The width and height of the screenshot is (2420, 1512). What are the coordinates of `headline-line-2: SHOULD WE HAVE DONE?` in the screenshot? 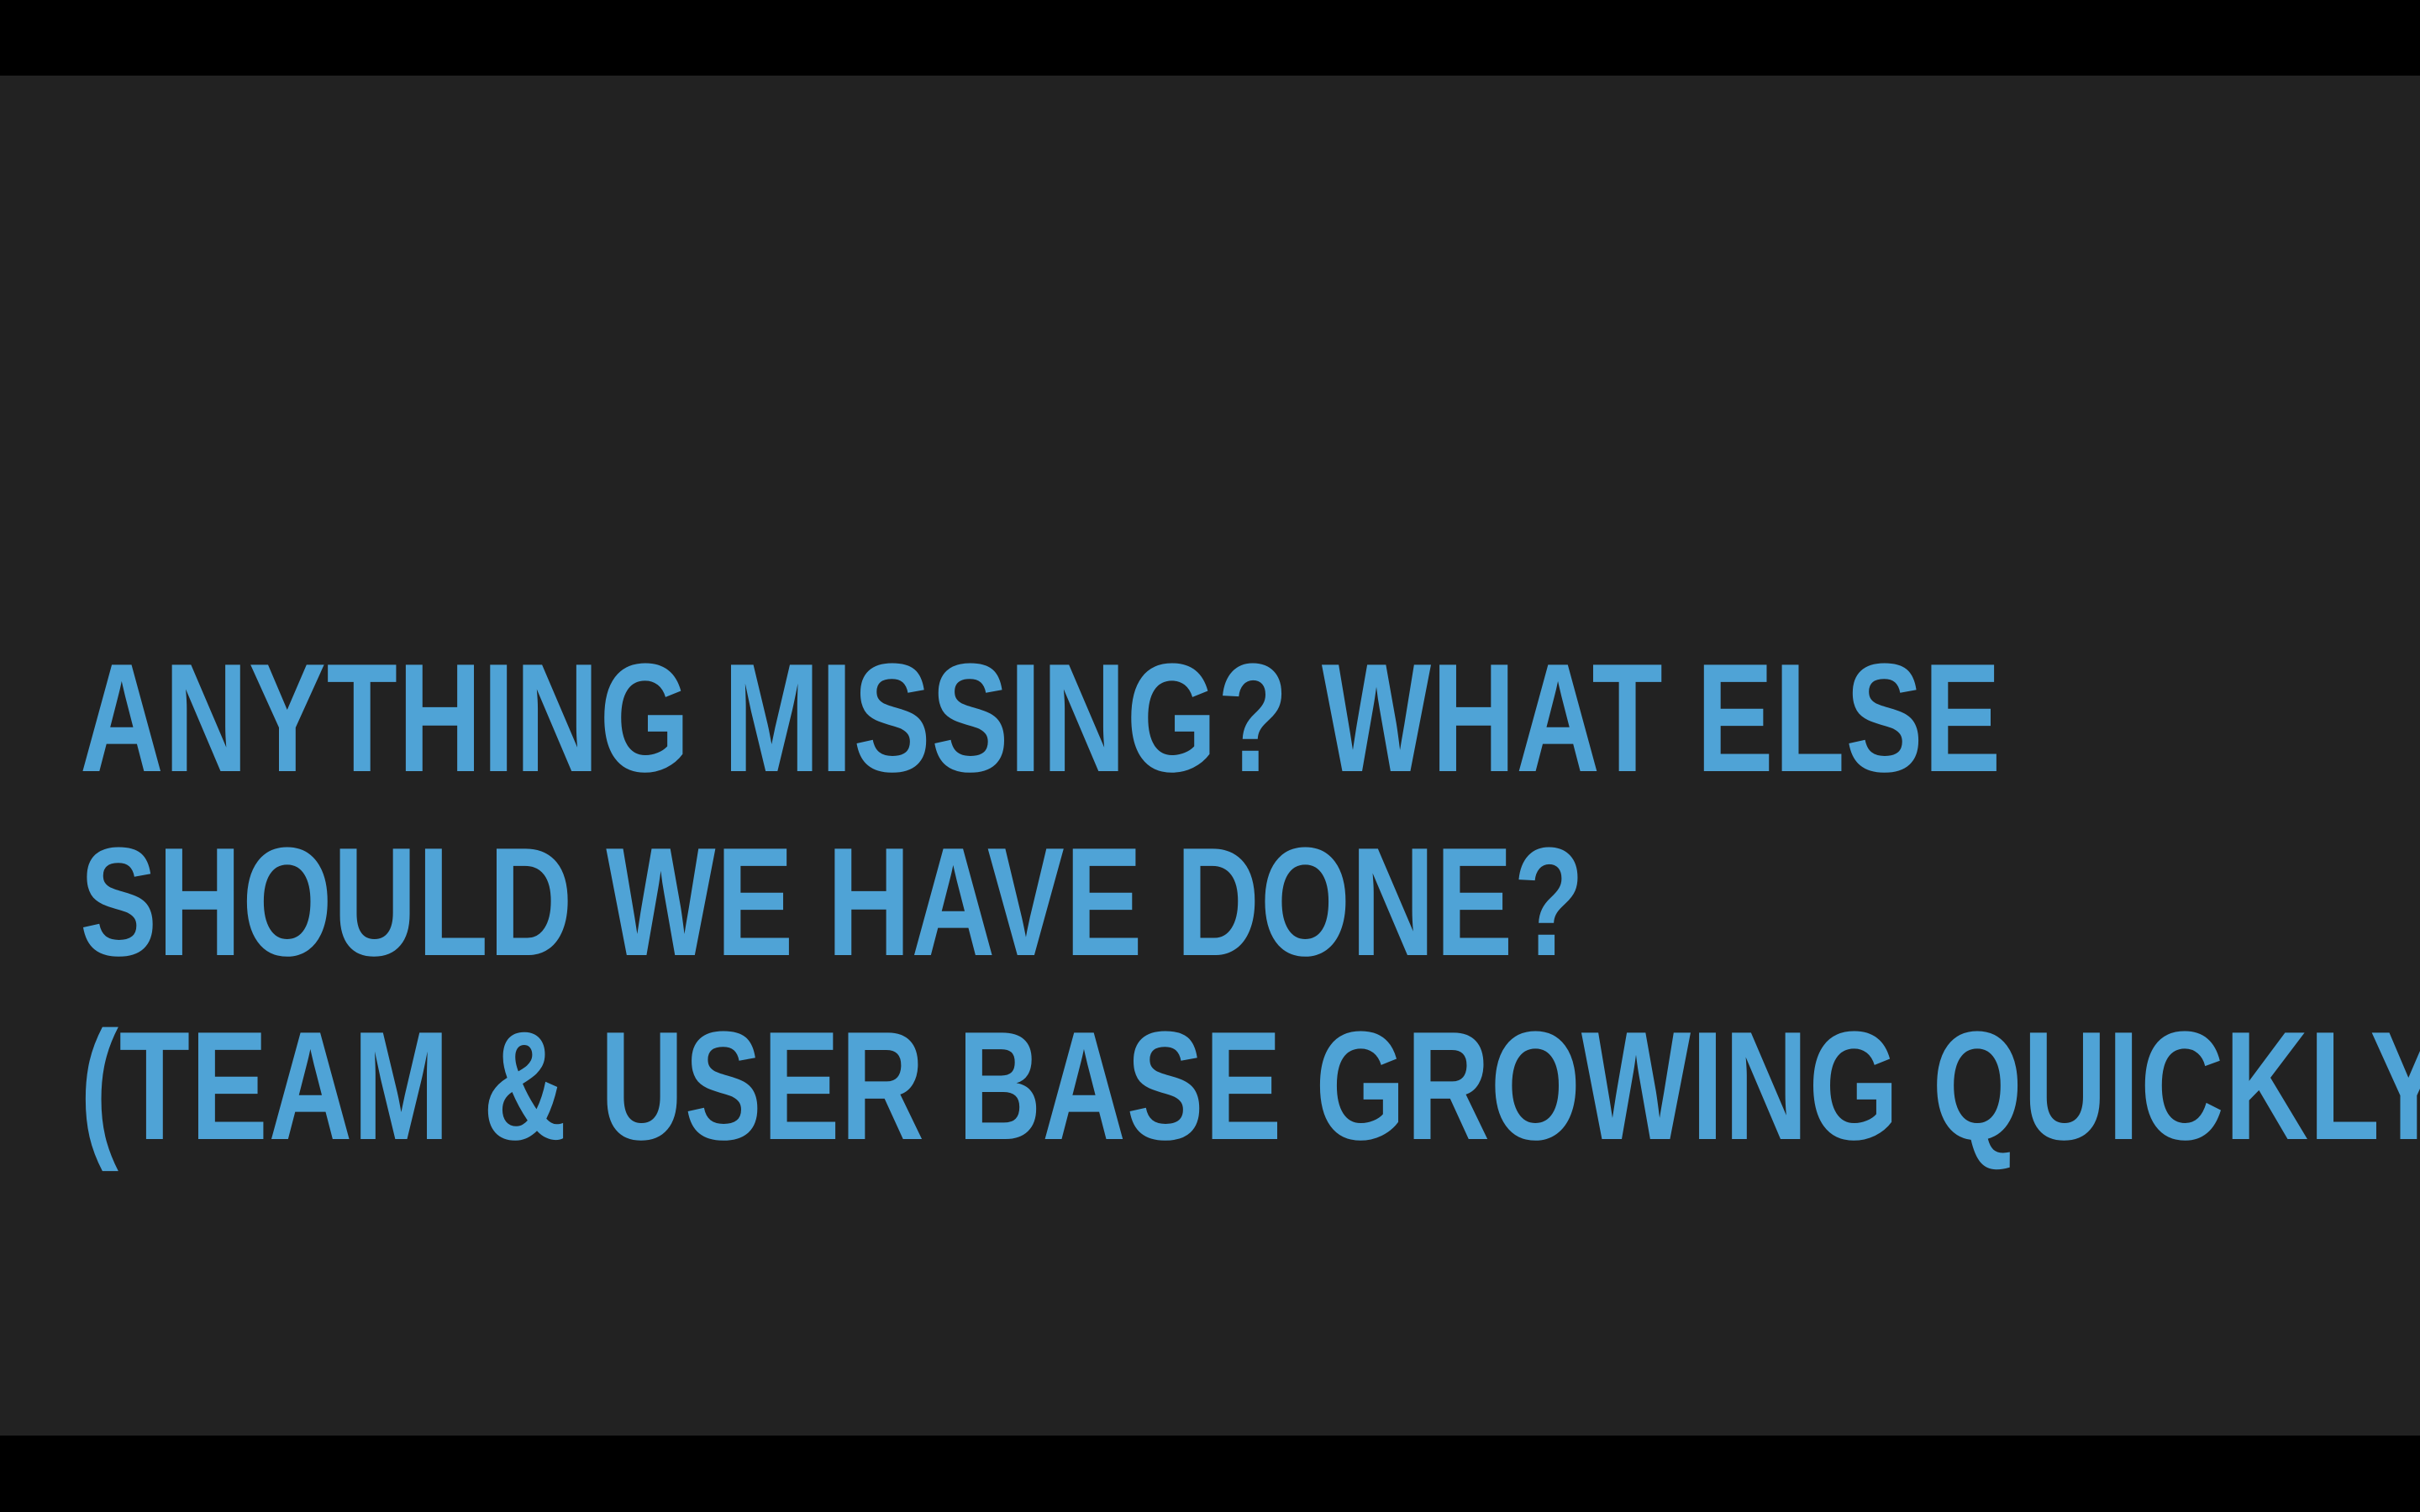 It's located at (833, 901).